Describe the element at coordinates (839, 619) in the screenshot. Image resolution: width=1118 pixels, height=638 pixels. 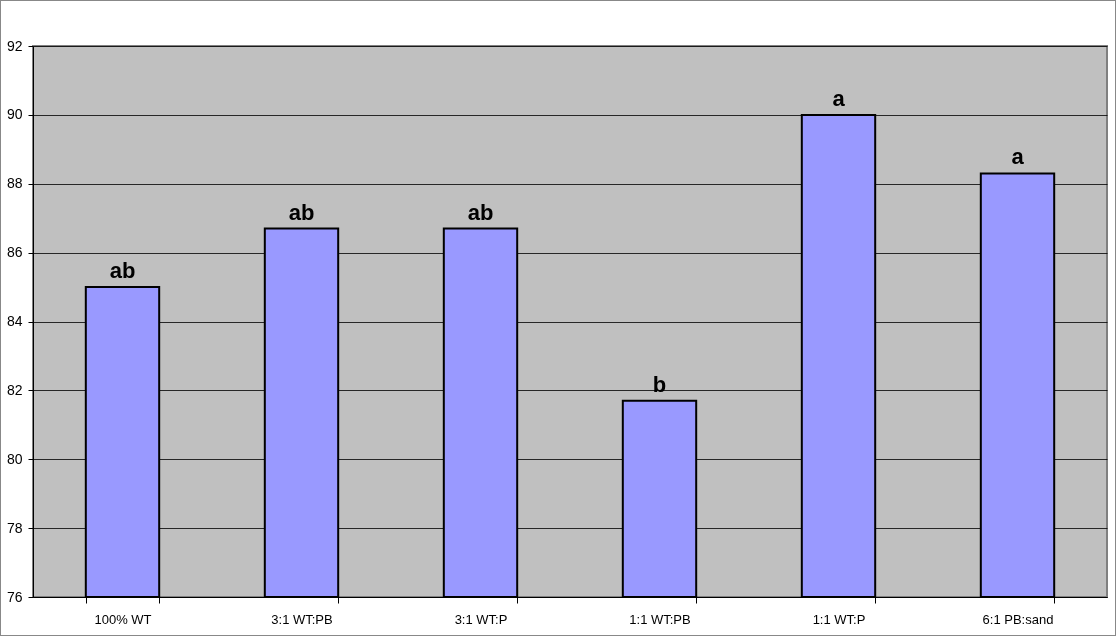
I see `x-tick-label: 1:1 WT:P` at that location.